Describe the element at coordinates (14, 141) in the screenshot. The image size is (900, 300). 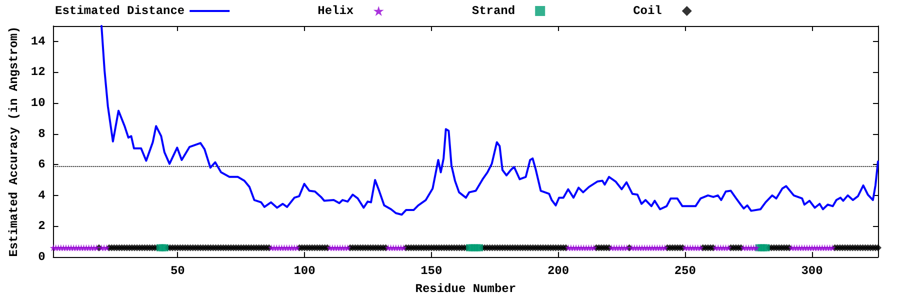
I see `y-axis-title: Estimated Accuracy (in Angstrom)` at that location.